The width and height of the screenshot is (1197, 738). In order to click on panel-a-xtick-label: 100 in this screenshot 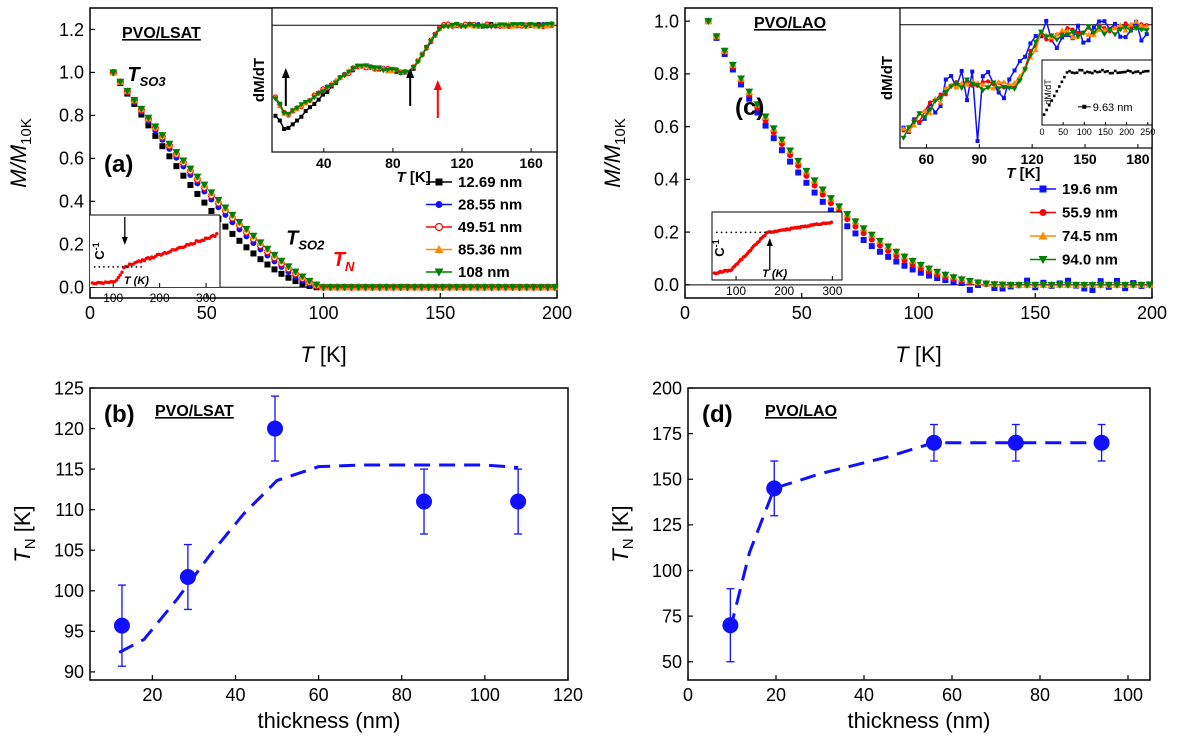, I will do `click(323, 313)`.